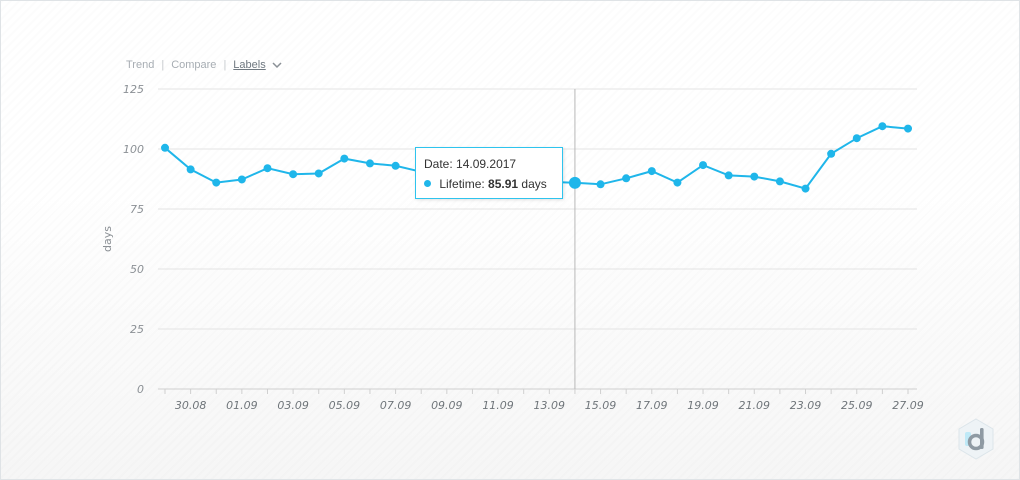  I want to click on tooltip-date-row: Date: 14.09.2017, so click(493, 166).